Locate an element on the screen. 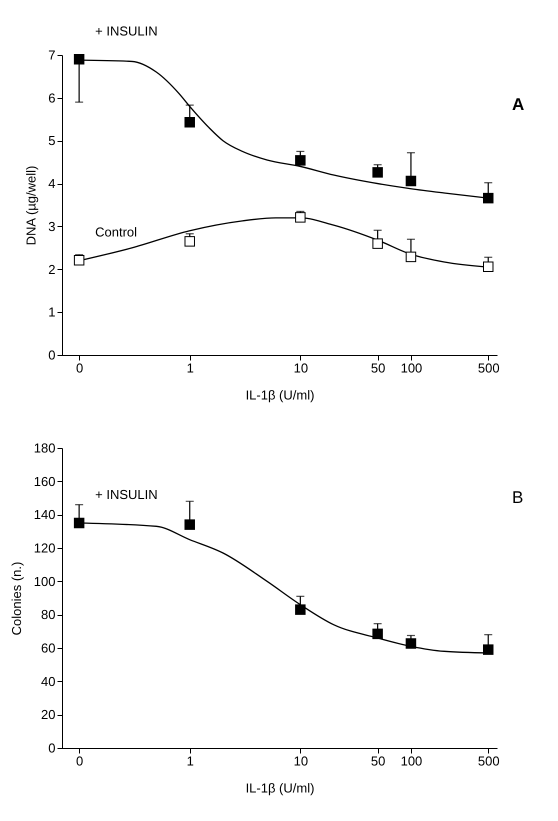 The width and height of the screenshot is (558, 821). y-tick-label: 120 is located at coordinates (45, 548).